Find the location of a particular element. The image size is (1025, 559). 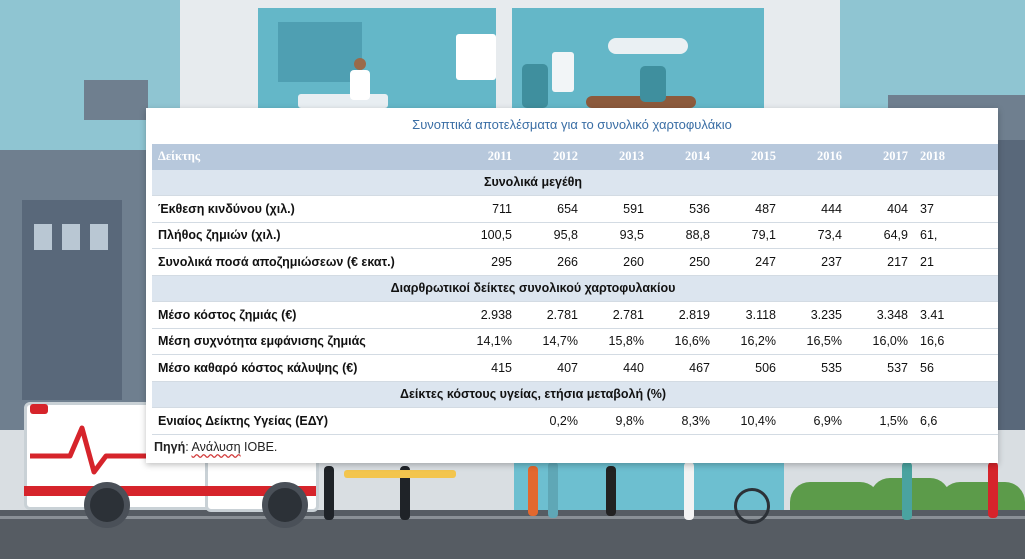

wheelchair is located at coordinates (752, 506).